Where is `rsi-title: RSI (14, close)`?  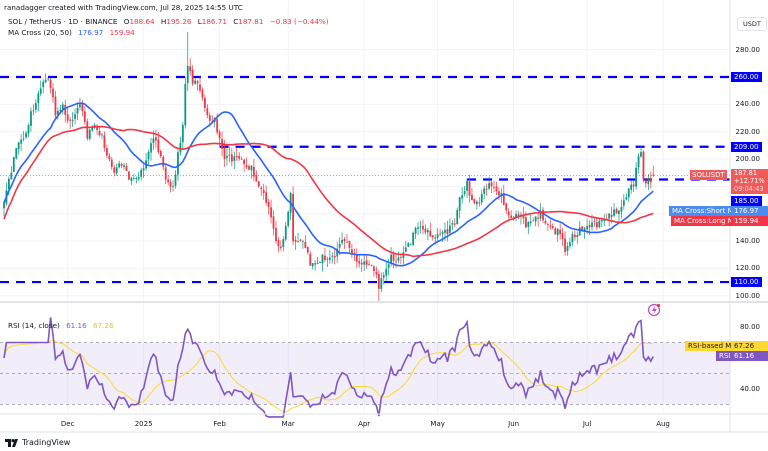
rsi-title: RSI (14, close) is located at coordinates (34, 325).